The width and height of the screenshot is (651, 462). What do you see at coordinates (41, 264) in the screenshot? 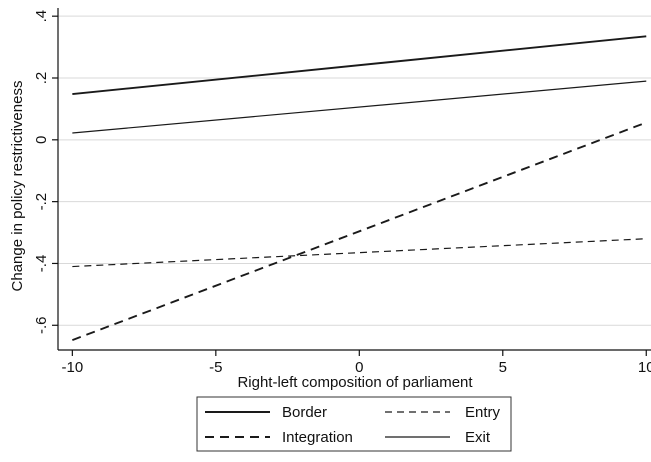
I see `y-tick-label: -.4` at bounding box center [41, 264].